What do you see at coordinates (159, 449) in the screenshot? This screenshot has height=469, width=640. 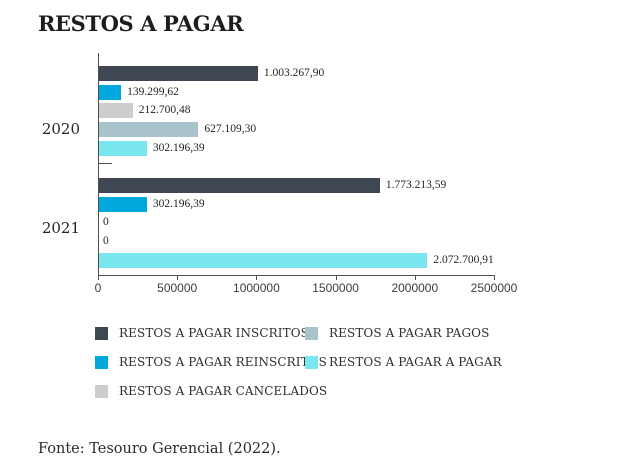 I see `source-note: Fonte: Tesouro Gerencial (2022).` at bounding box center [159, 449].